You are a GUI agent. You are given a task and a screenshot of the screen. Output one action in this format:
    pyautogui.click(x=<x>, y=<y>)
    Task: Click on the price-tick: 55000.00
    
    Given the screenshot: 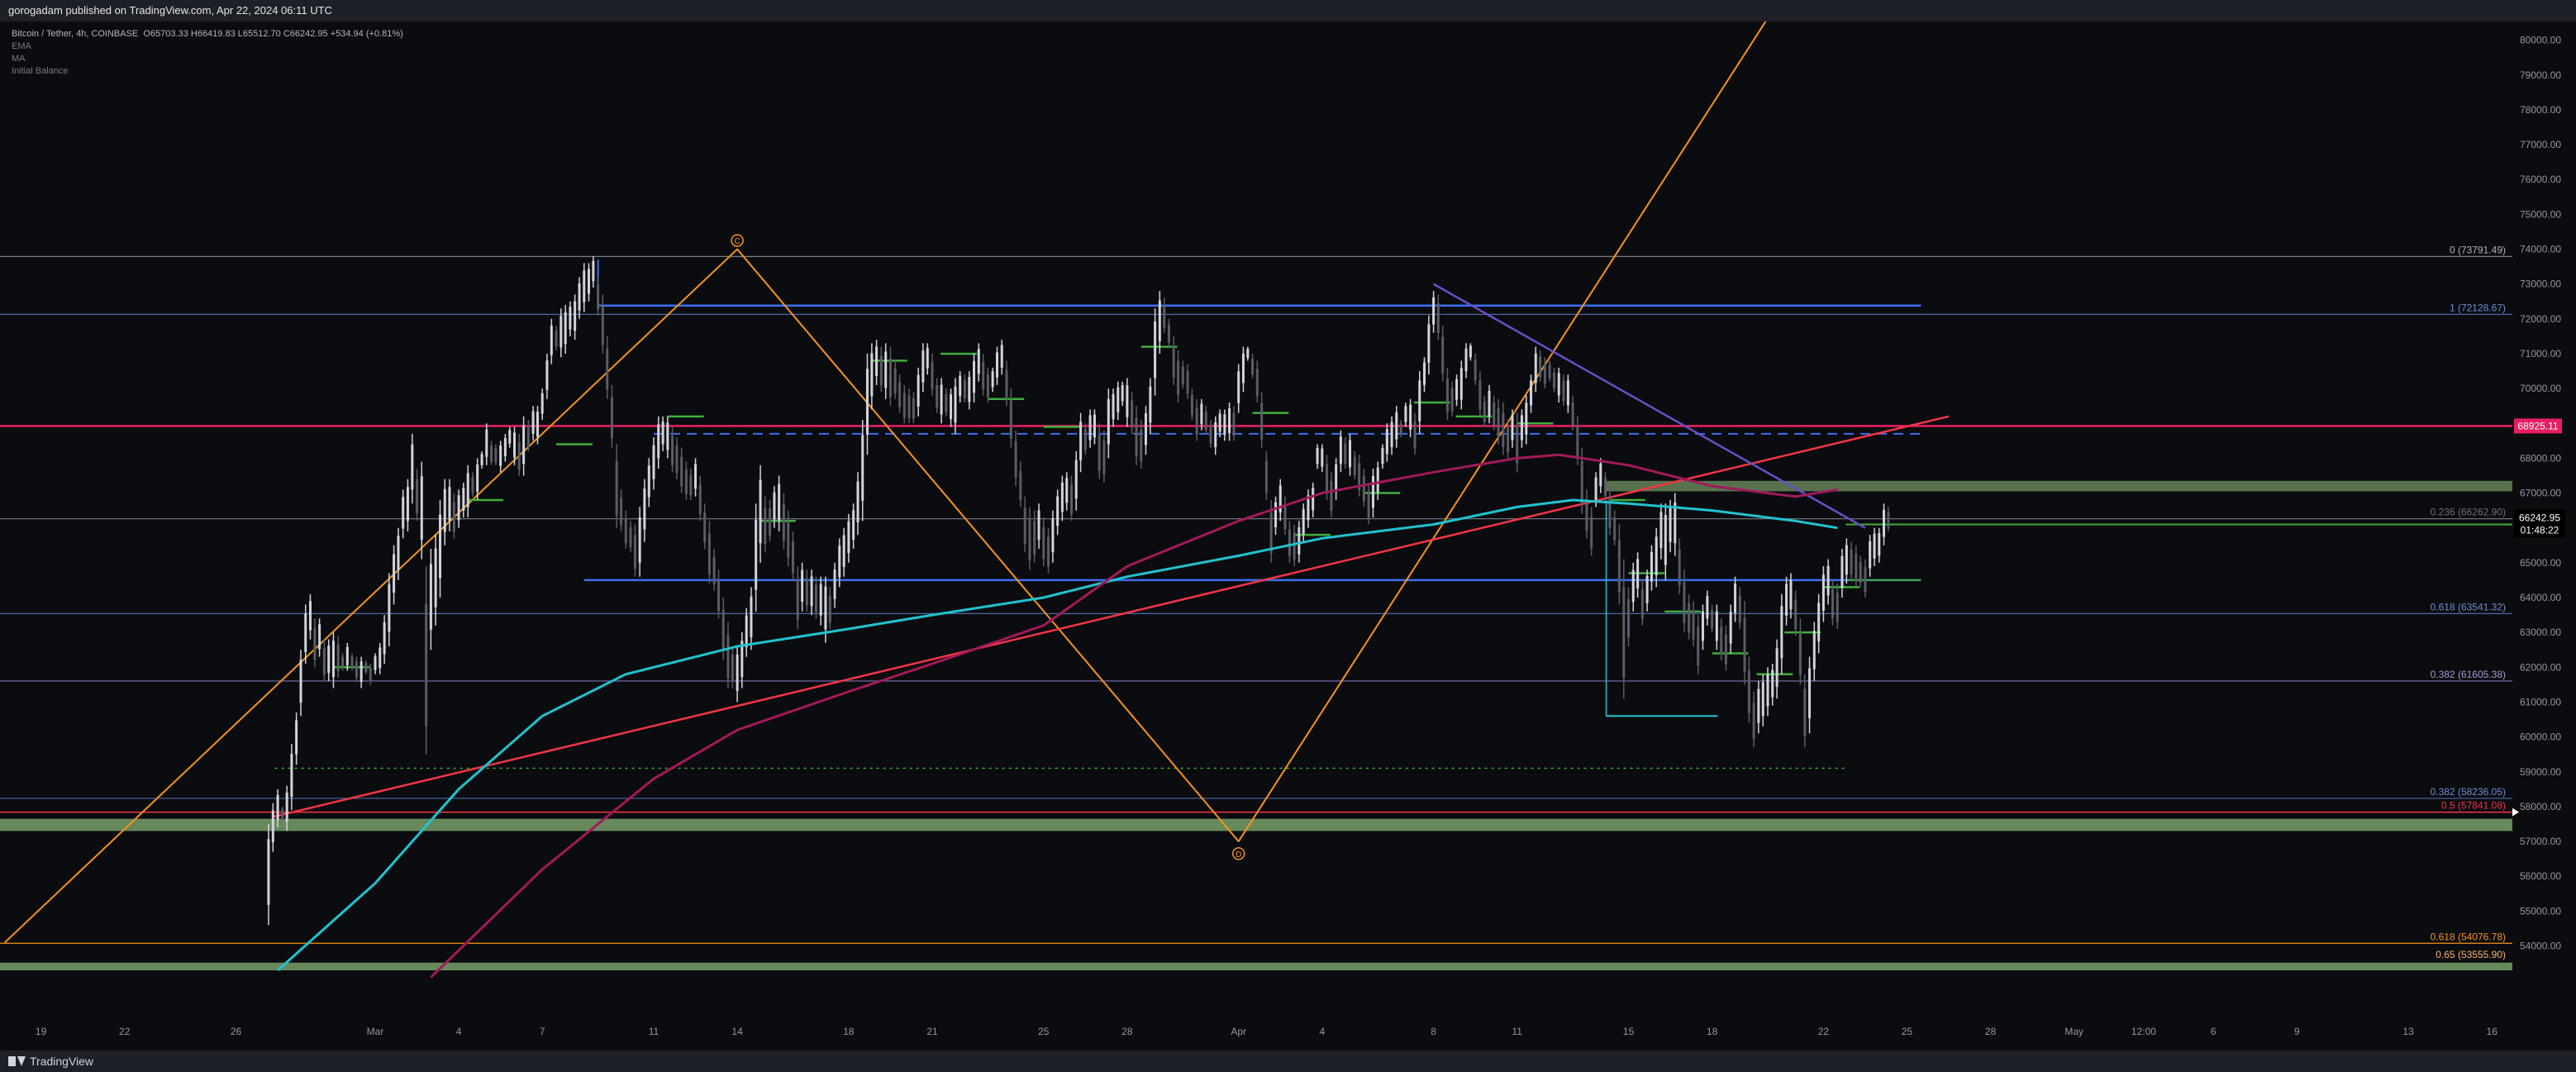 What is the action you would take?
    pyautogui.click(x=2541, y=911)
    